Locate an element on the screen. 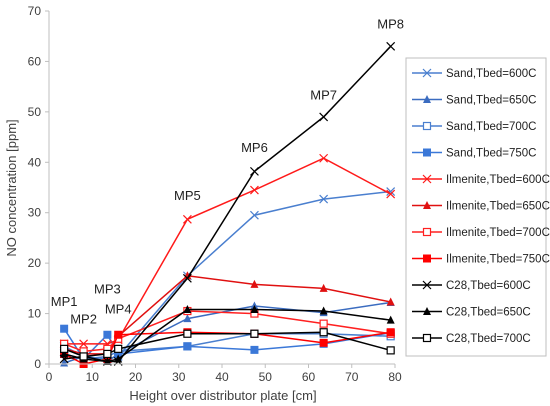 This screenshot has width=550, height=406. y-tick-label: 60 is located at coordinates (35, 61).